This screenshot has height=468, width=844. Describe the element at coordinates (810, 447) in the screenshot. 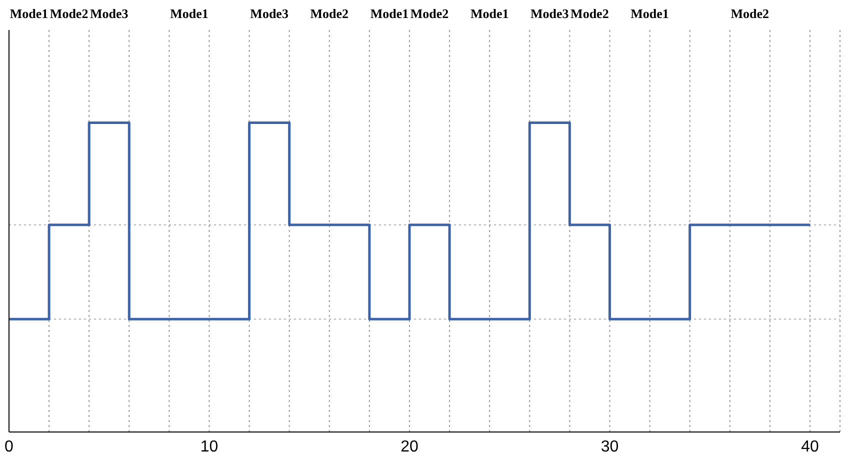

I see `x-tick-label: 40` at that location.